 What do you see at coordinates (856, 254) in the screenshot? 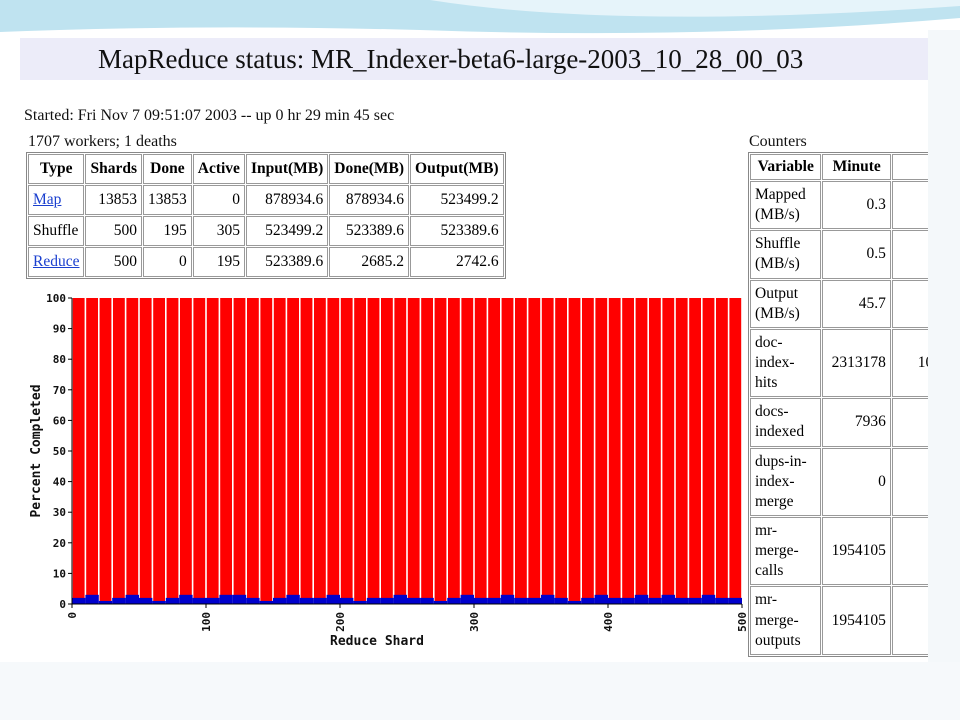
I see `value-cell: 0.5` at bounding box center [856, 254].